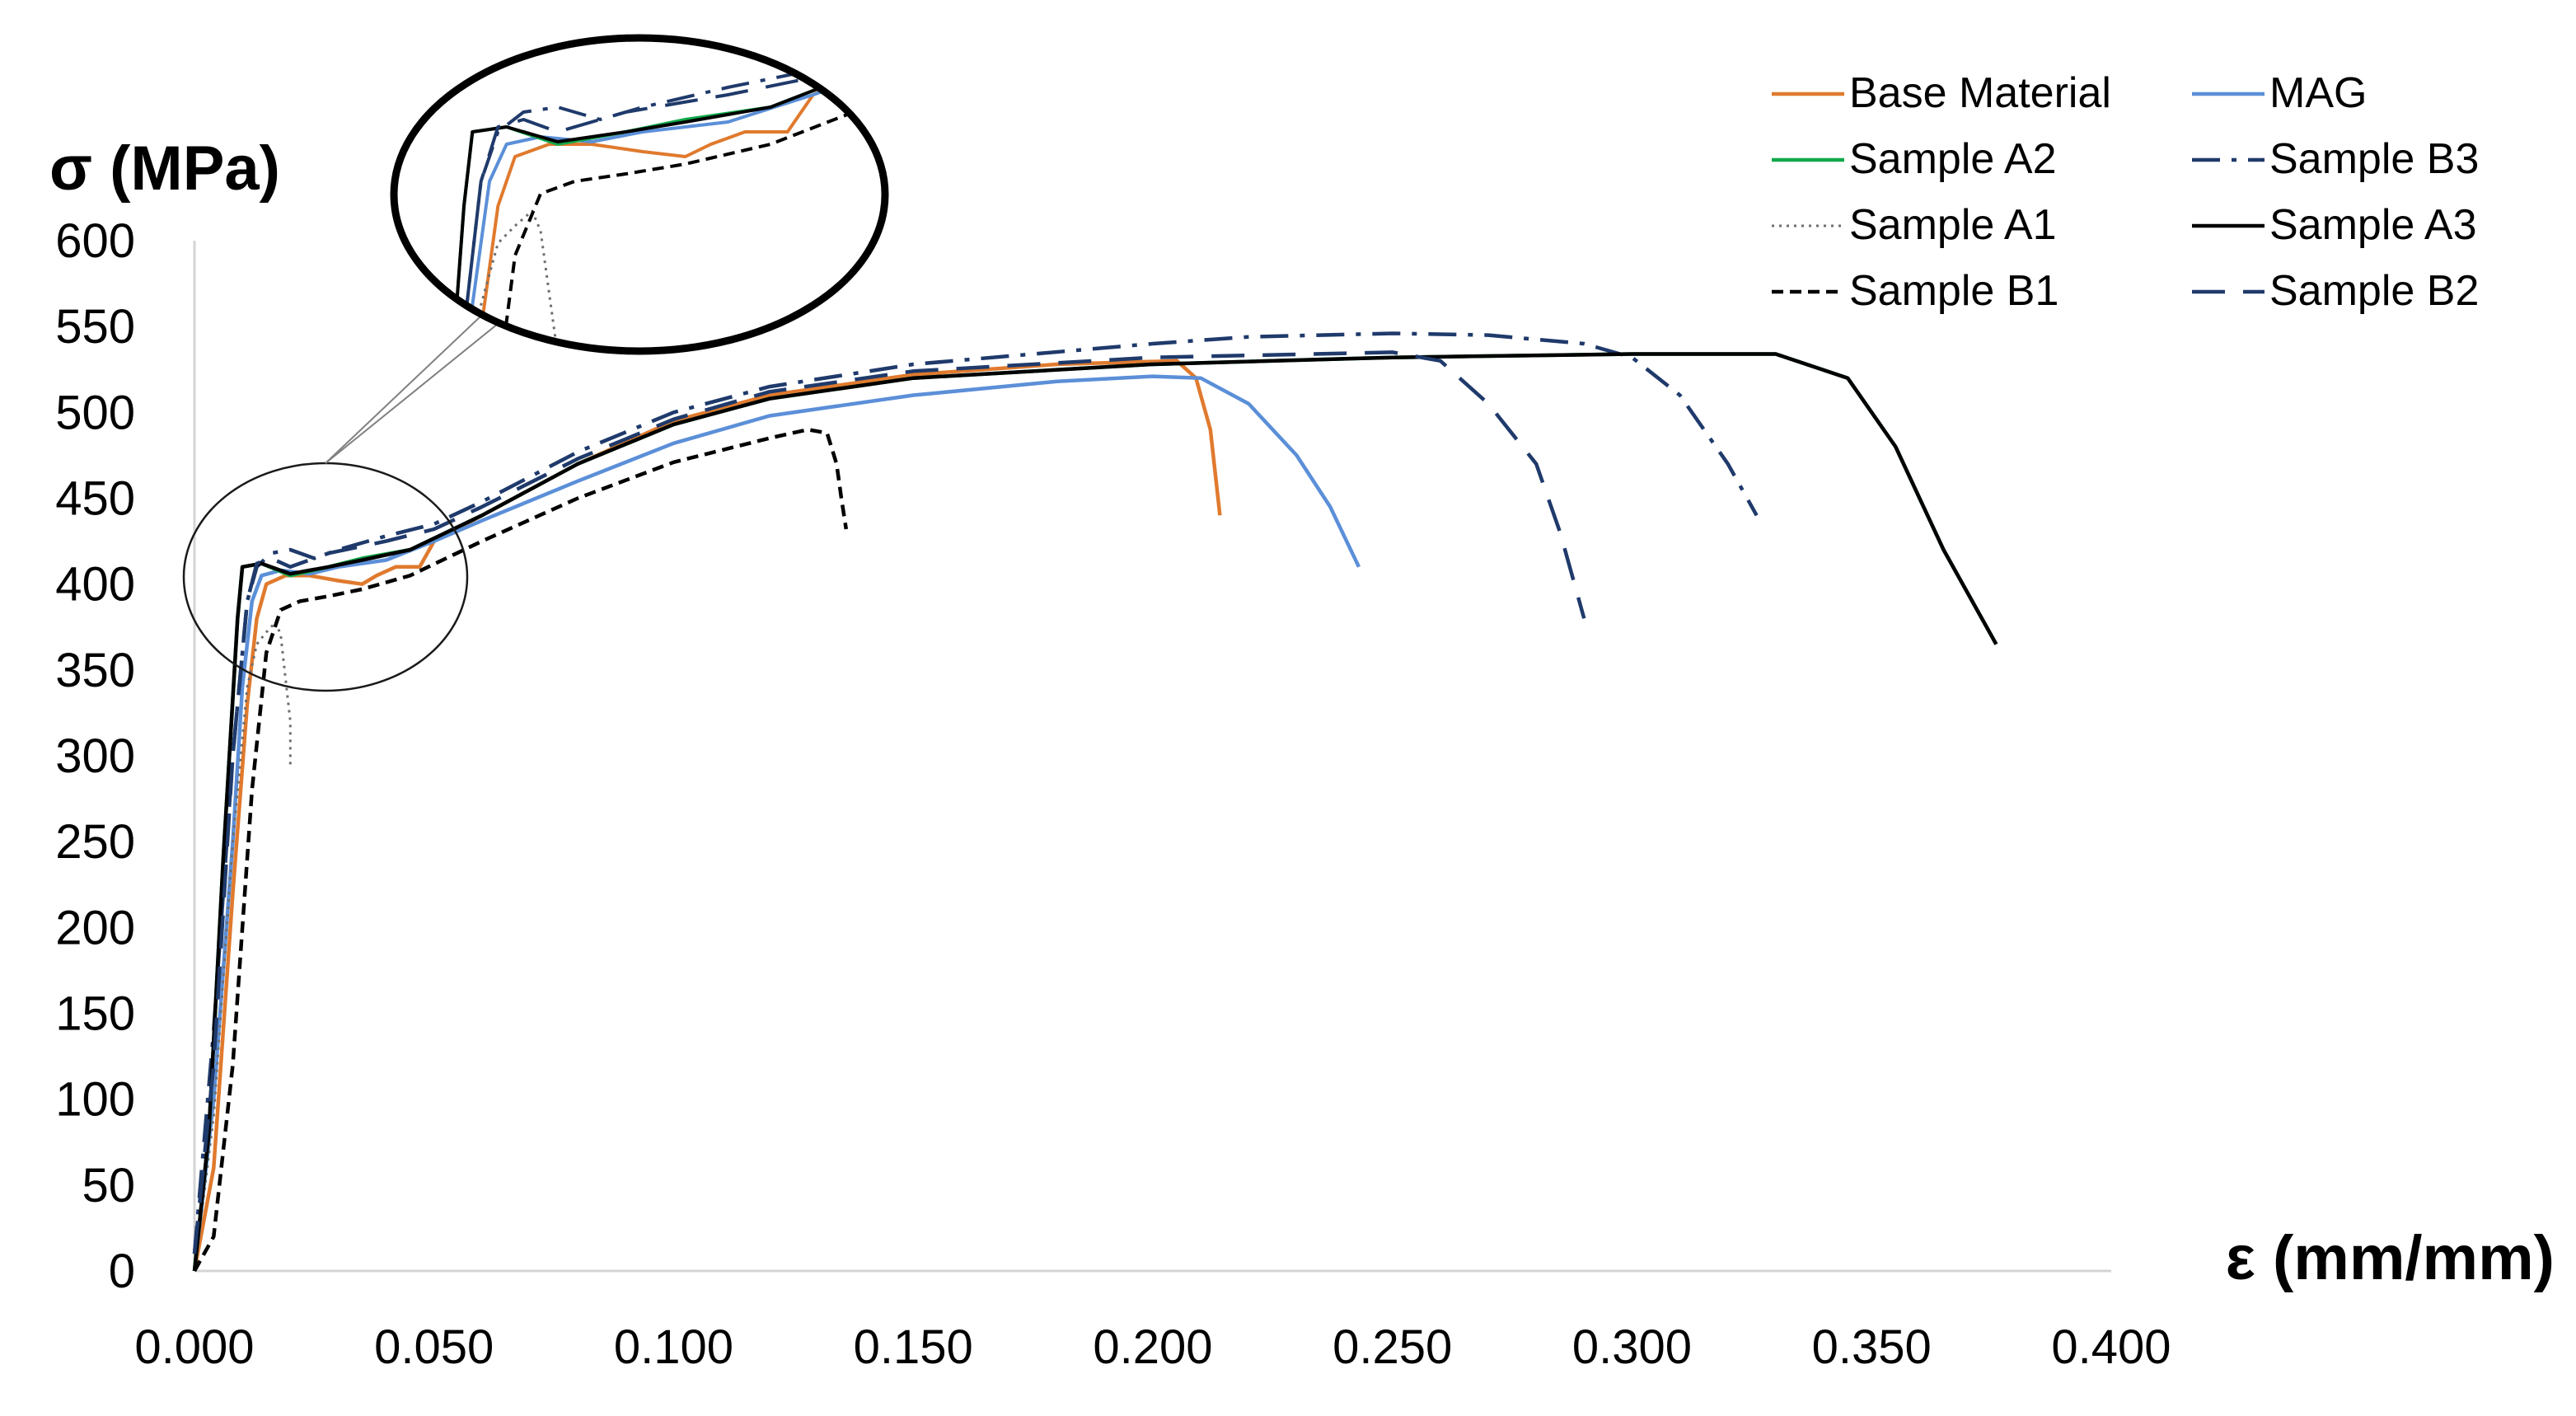 This screenshot has height=1416, width=2576. I want to click on inset-series-line-base-material, so click(639, 203).